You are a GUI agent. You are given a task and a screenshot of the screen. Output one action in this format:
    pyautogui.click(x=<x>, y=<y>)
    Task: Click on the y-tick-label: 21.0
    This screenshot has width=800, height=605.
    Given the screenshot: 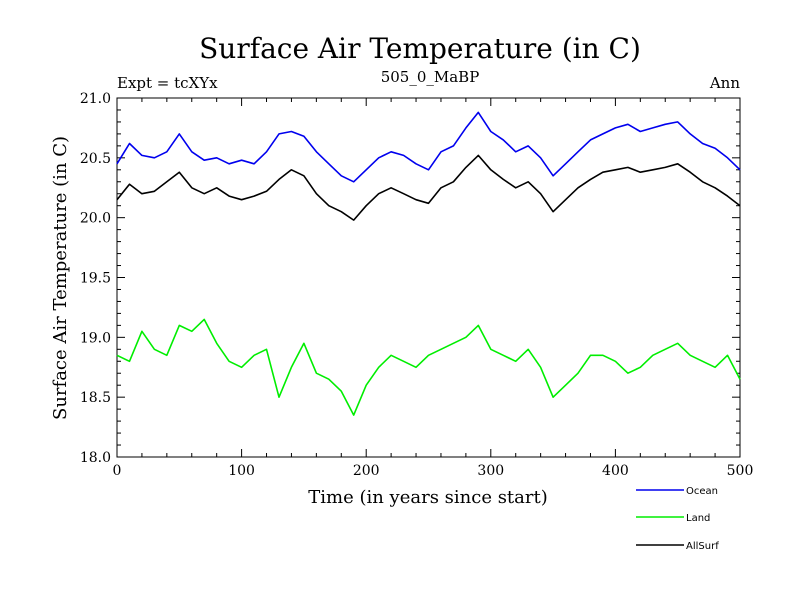 What is the action you would take?
    pyautogui.click(x=95, y=99)
    